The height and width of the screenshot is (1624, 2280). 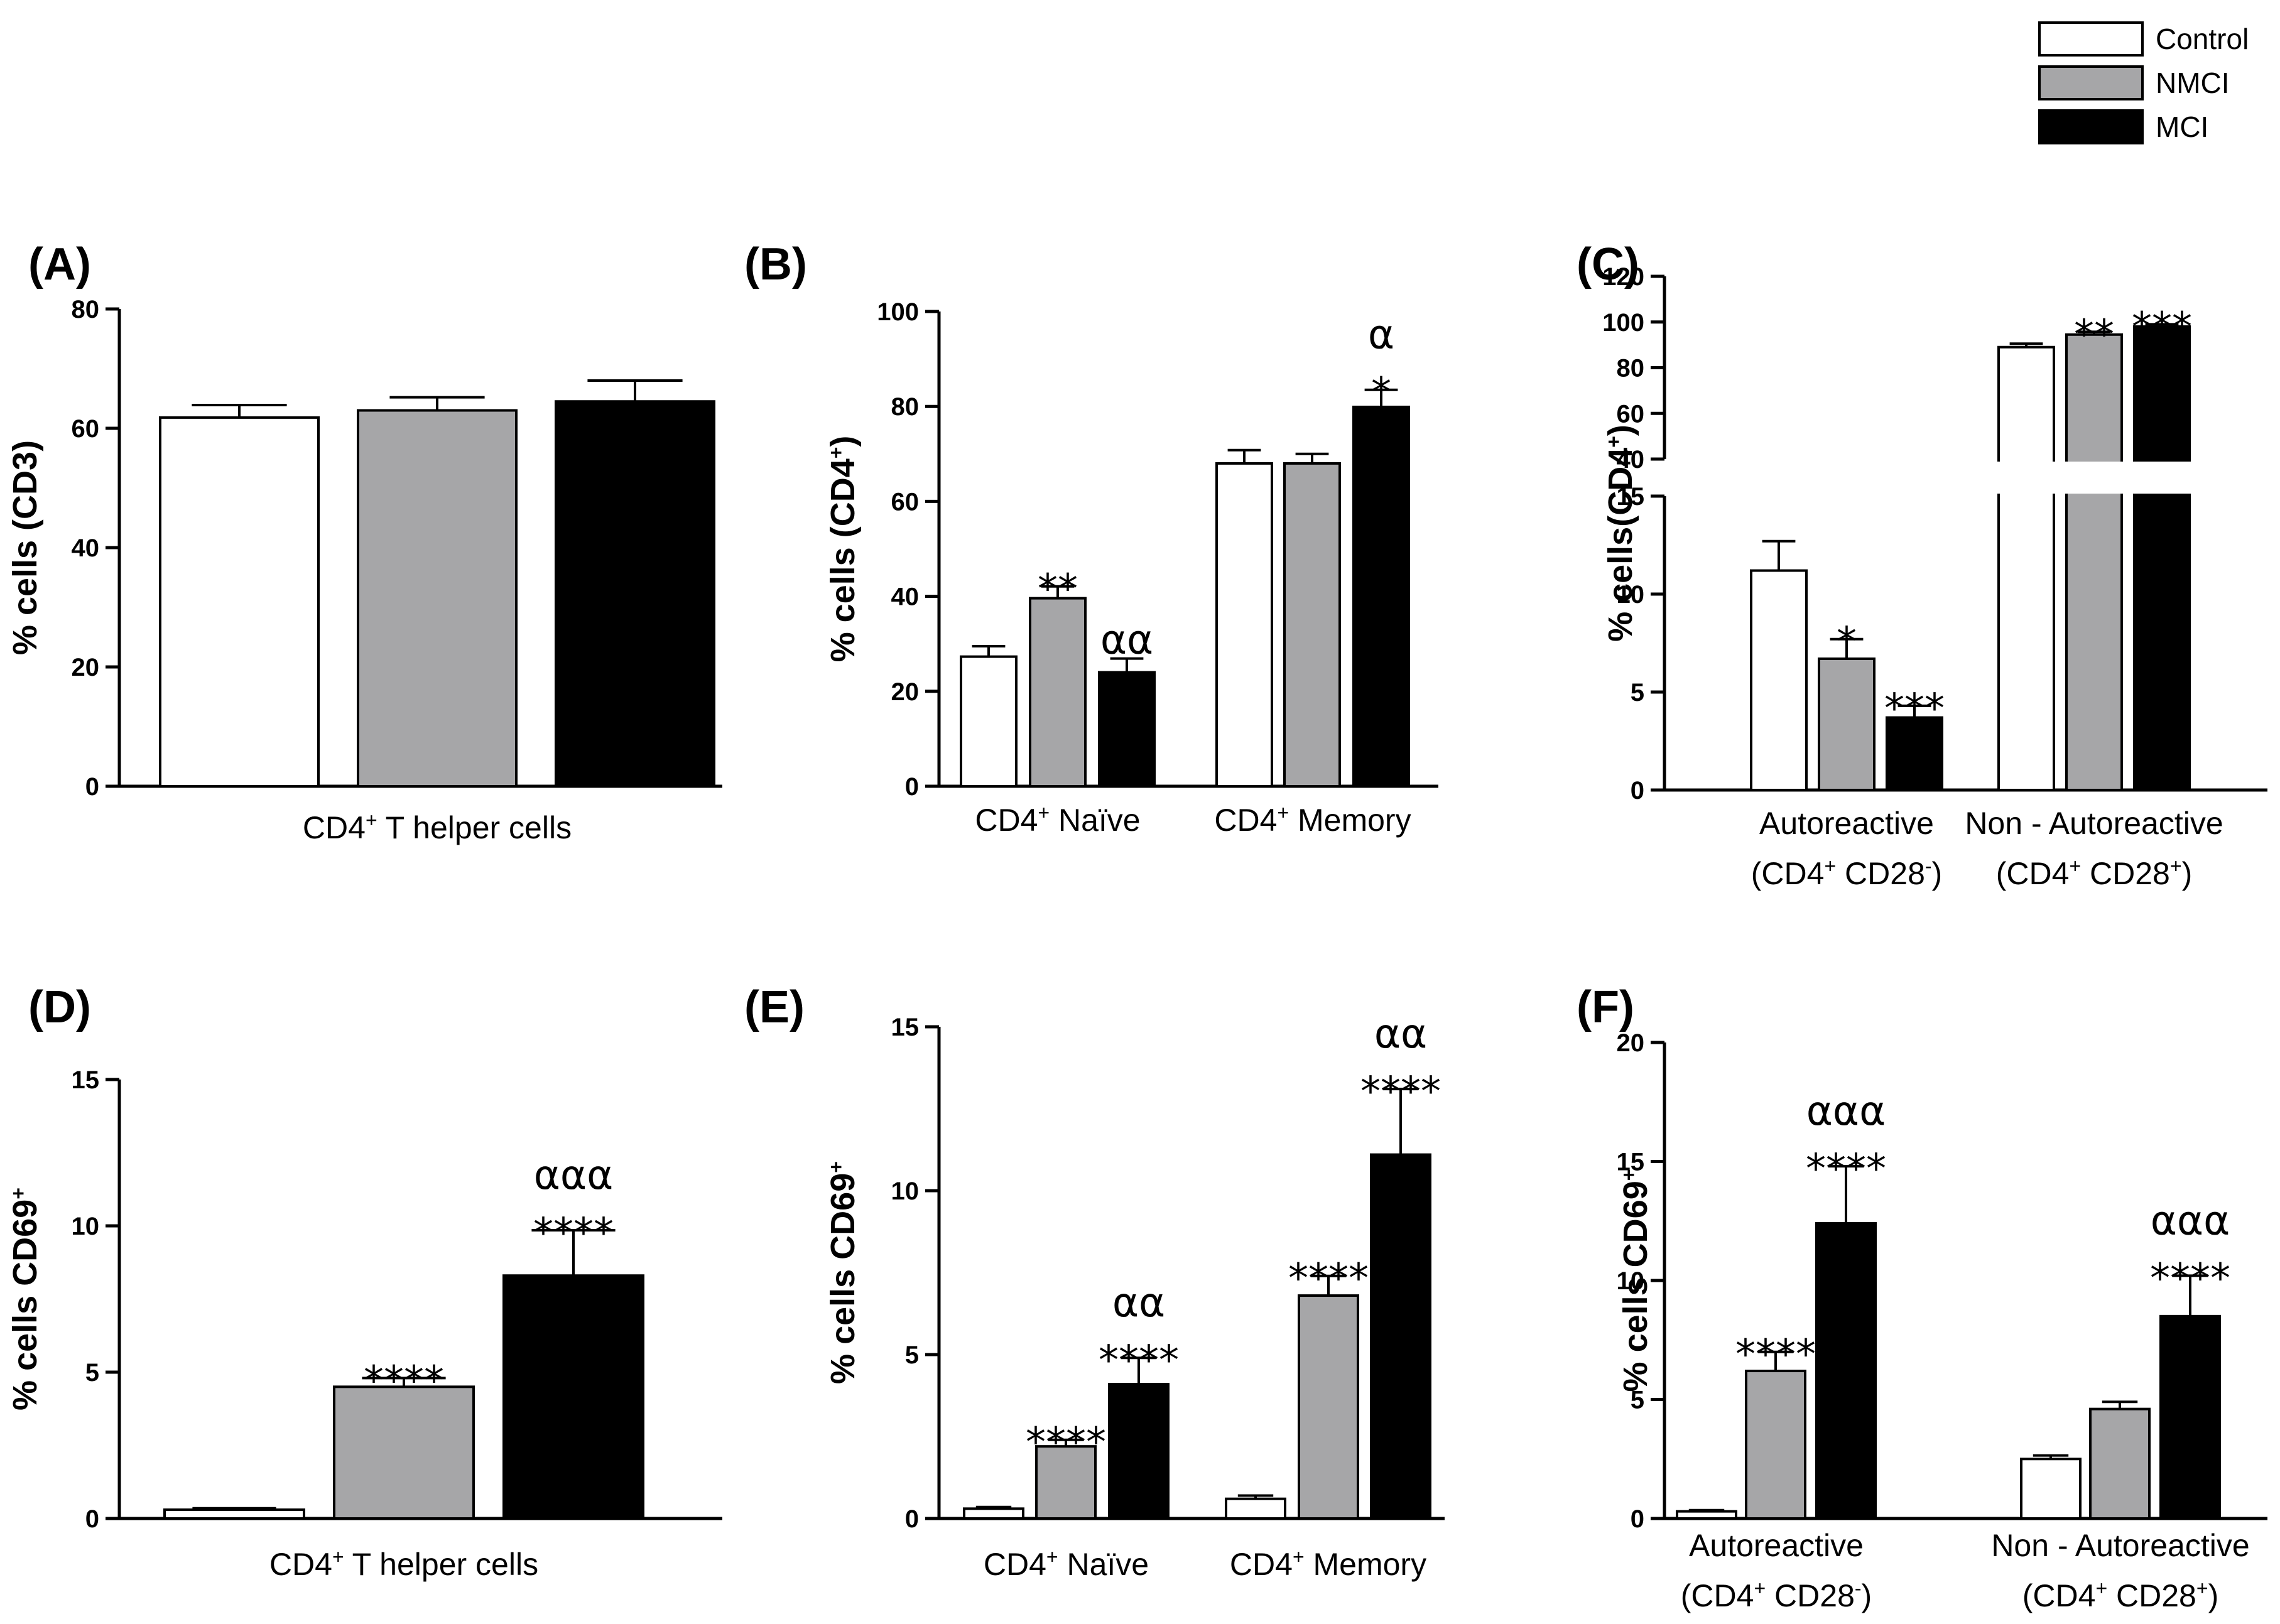 I want to click on axis-break-gap, so click(x=1968, y=478).